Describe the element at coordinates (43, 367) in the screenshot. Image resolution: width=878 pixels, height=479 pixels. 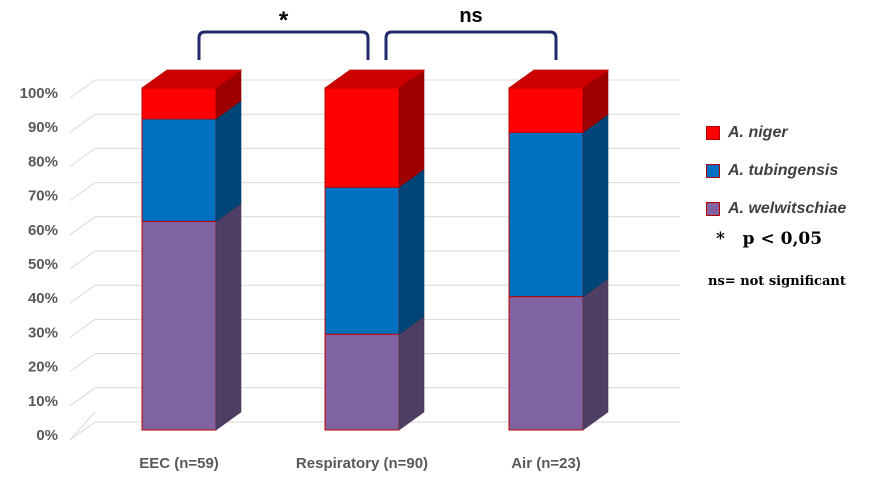
I see `y-tick-label: 20%` at that location.